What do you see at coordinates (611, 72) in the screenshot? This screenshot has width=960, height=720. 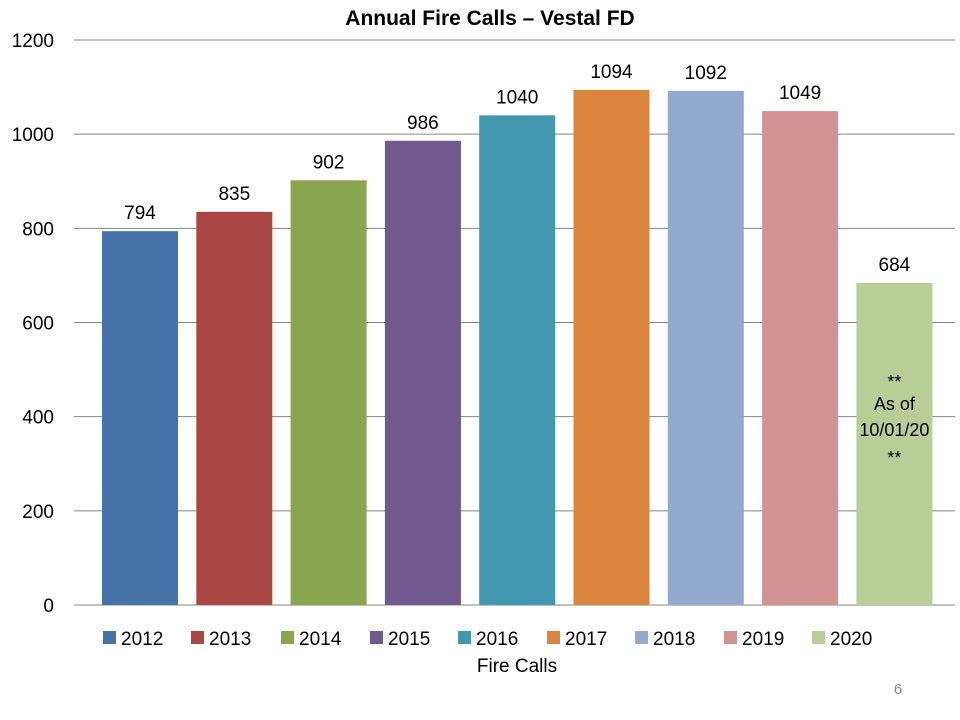 I see `data-label: 1094` at bounding box center [611, 72].